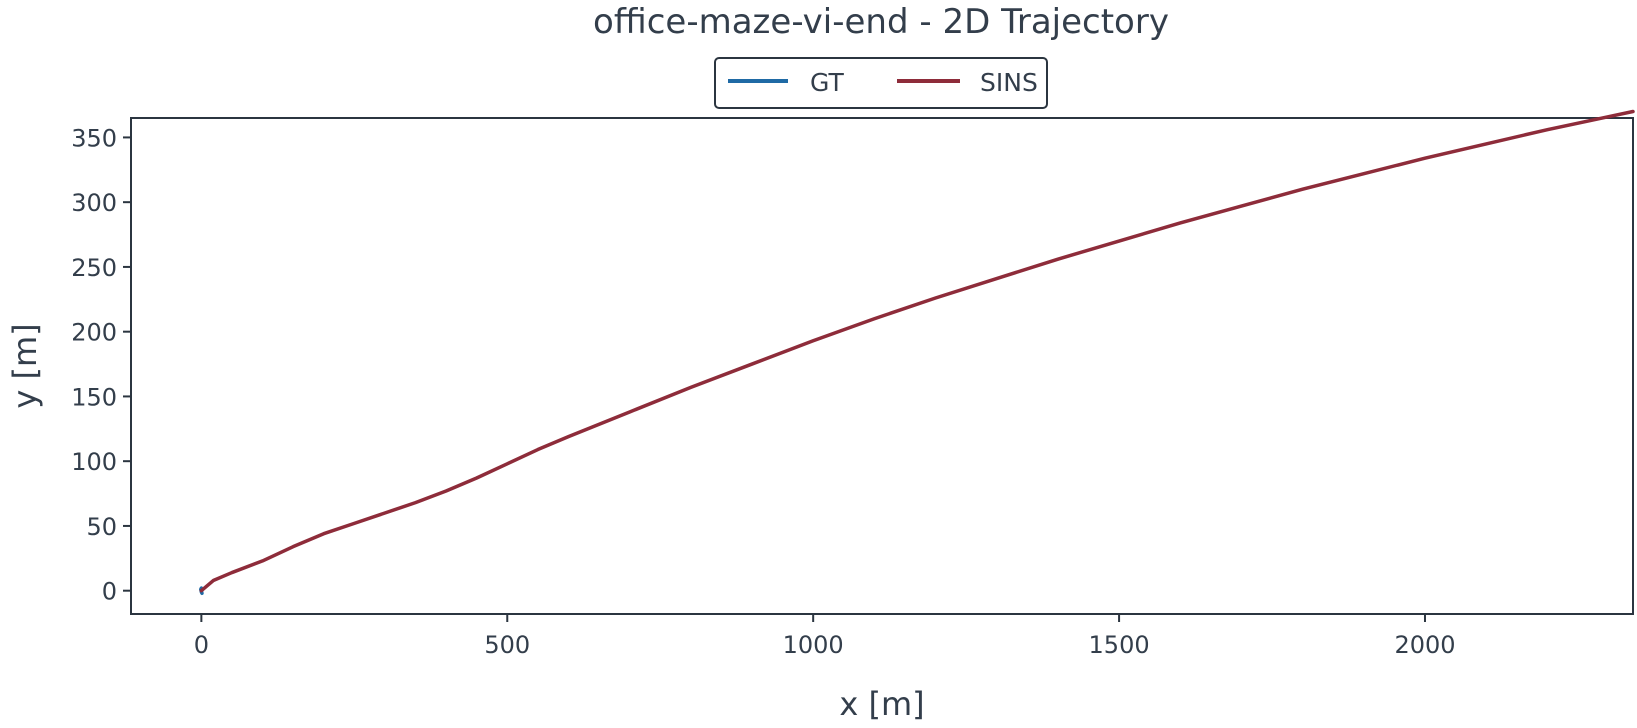 The image size is (1637, 728). I want to click on x-axis-label: x [m], so click(881, 704).